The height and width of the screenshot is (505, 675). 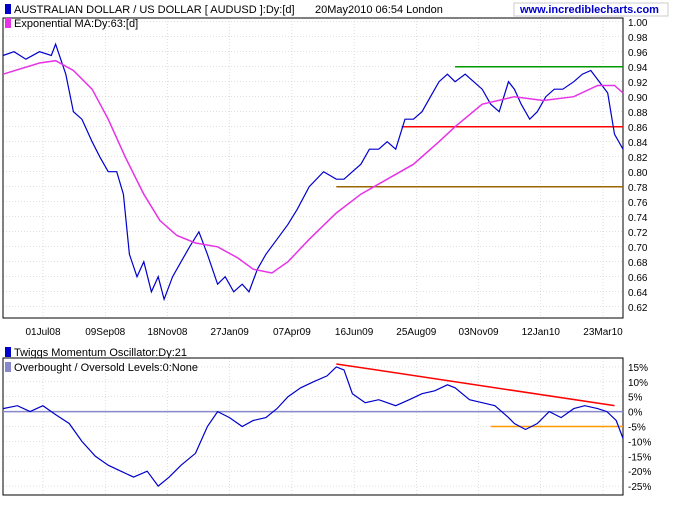 What do you see at coordinates (638, 278) in the screenshot?
I see `price-y-tick-label: 0.66` at bounding box center [638, 278].